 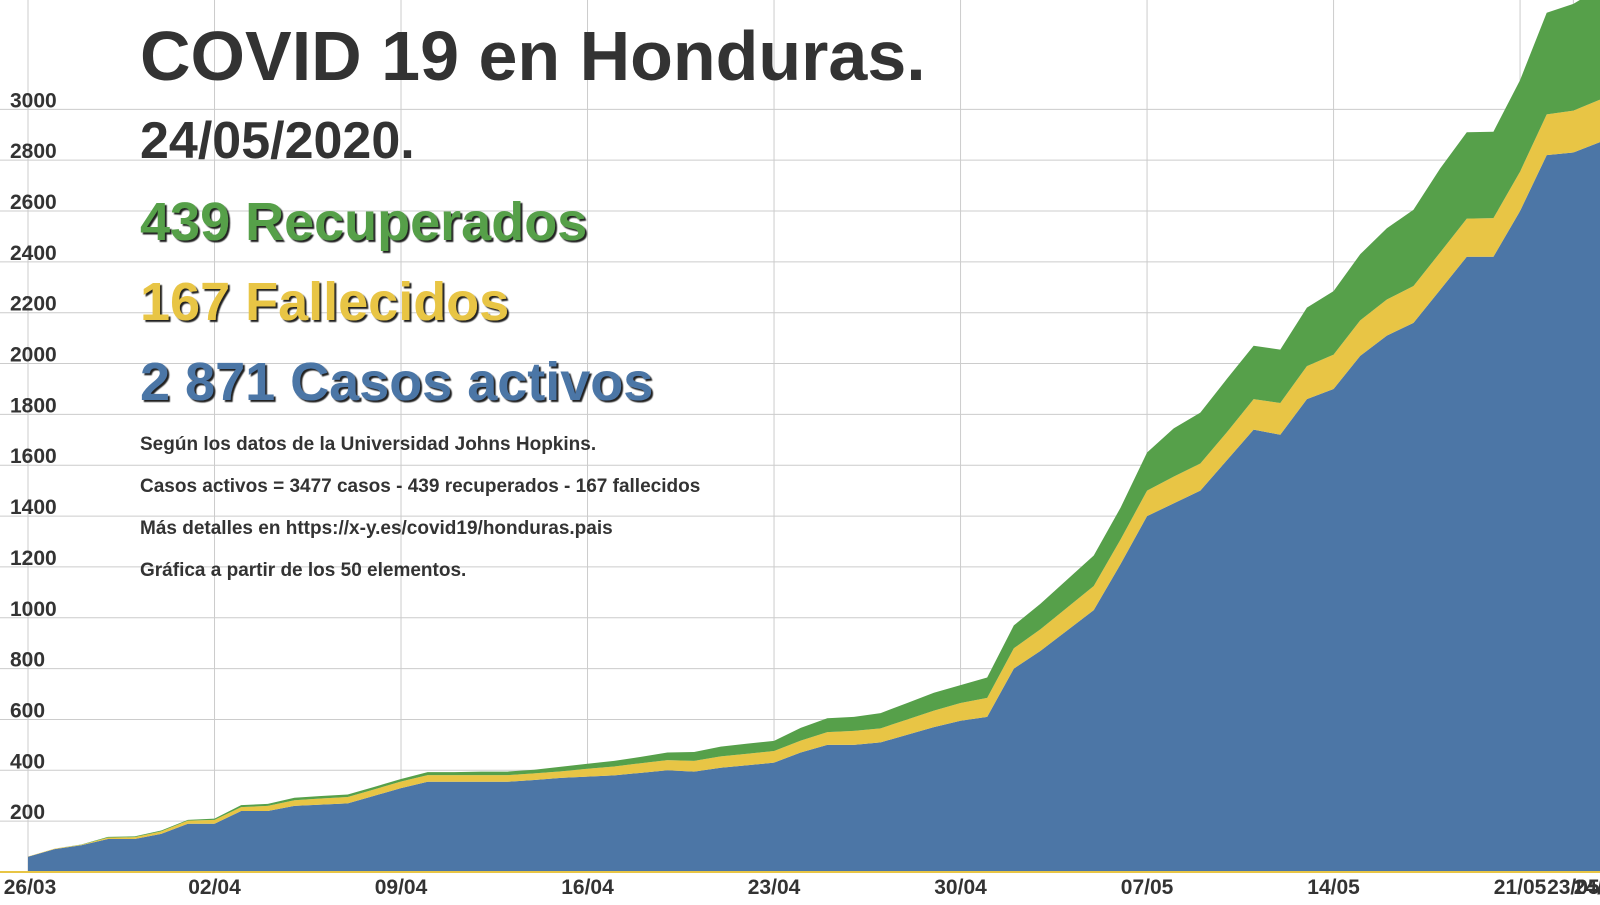 I want to click on x-tick-label: 07/05, so click(x=1147, y=887).